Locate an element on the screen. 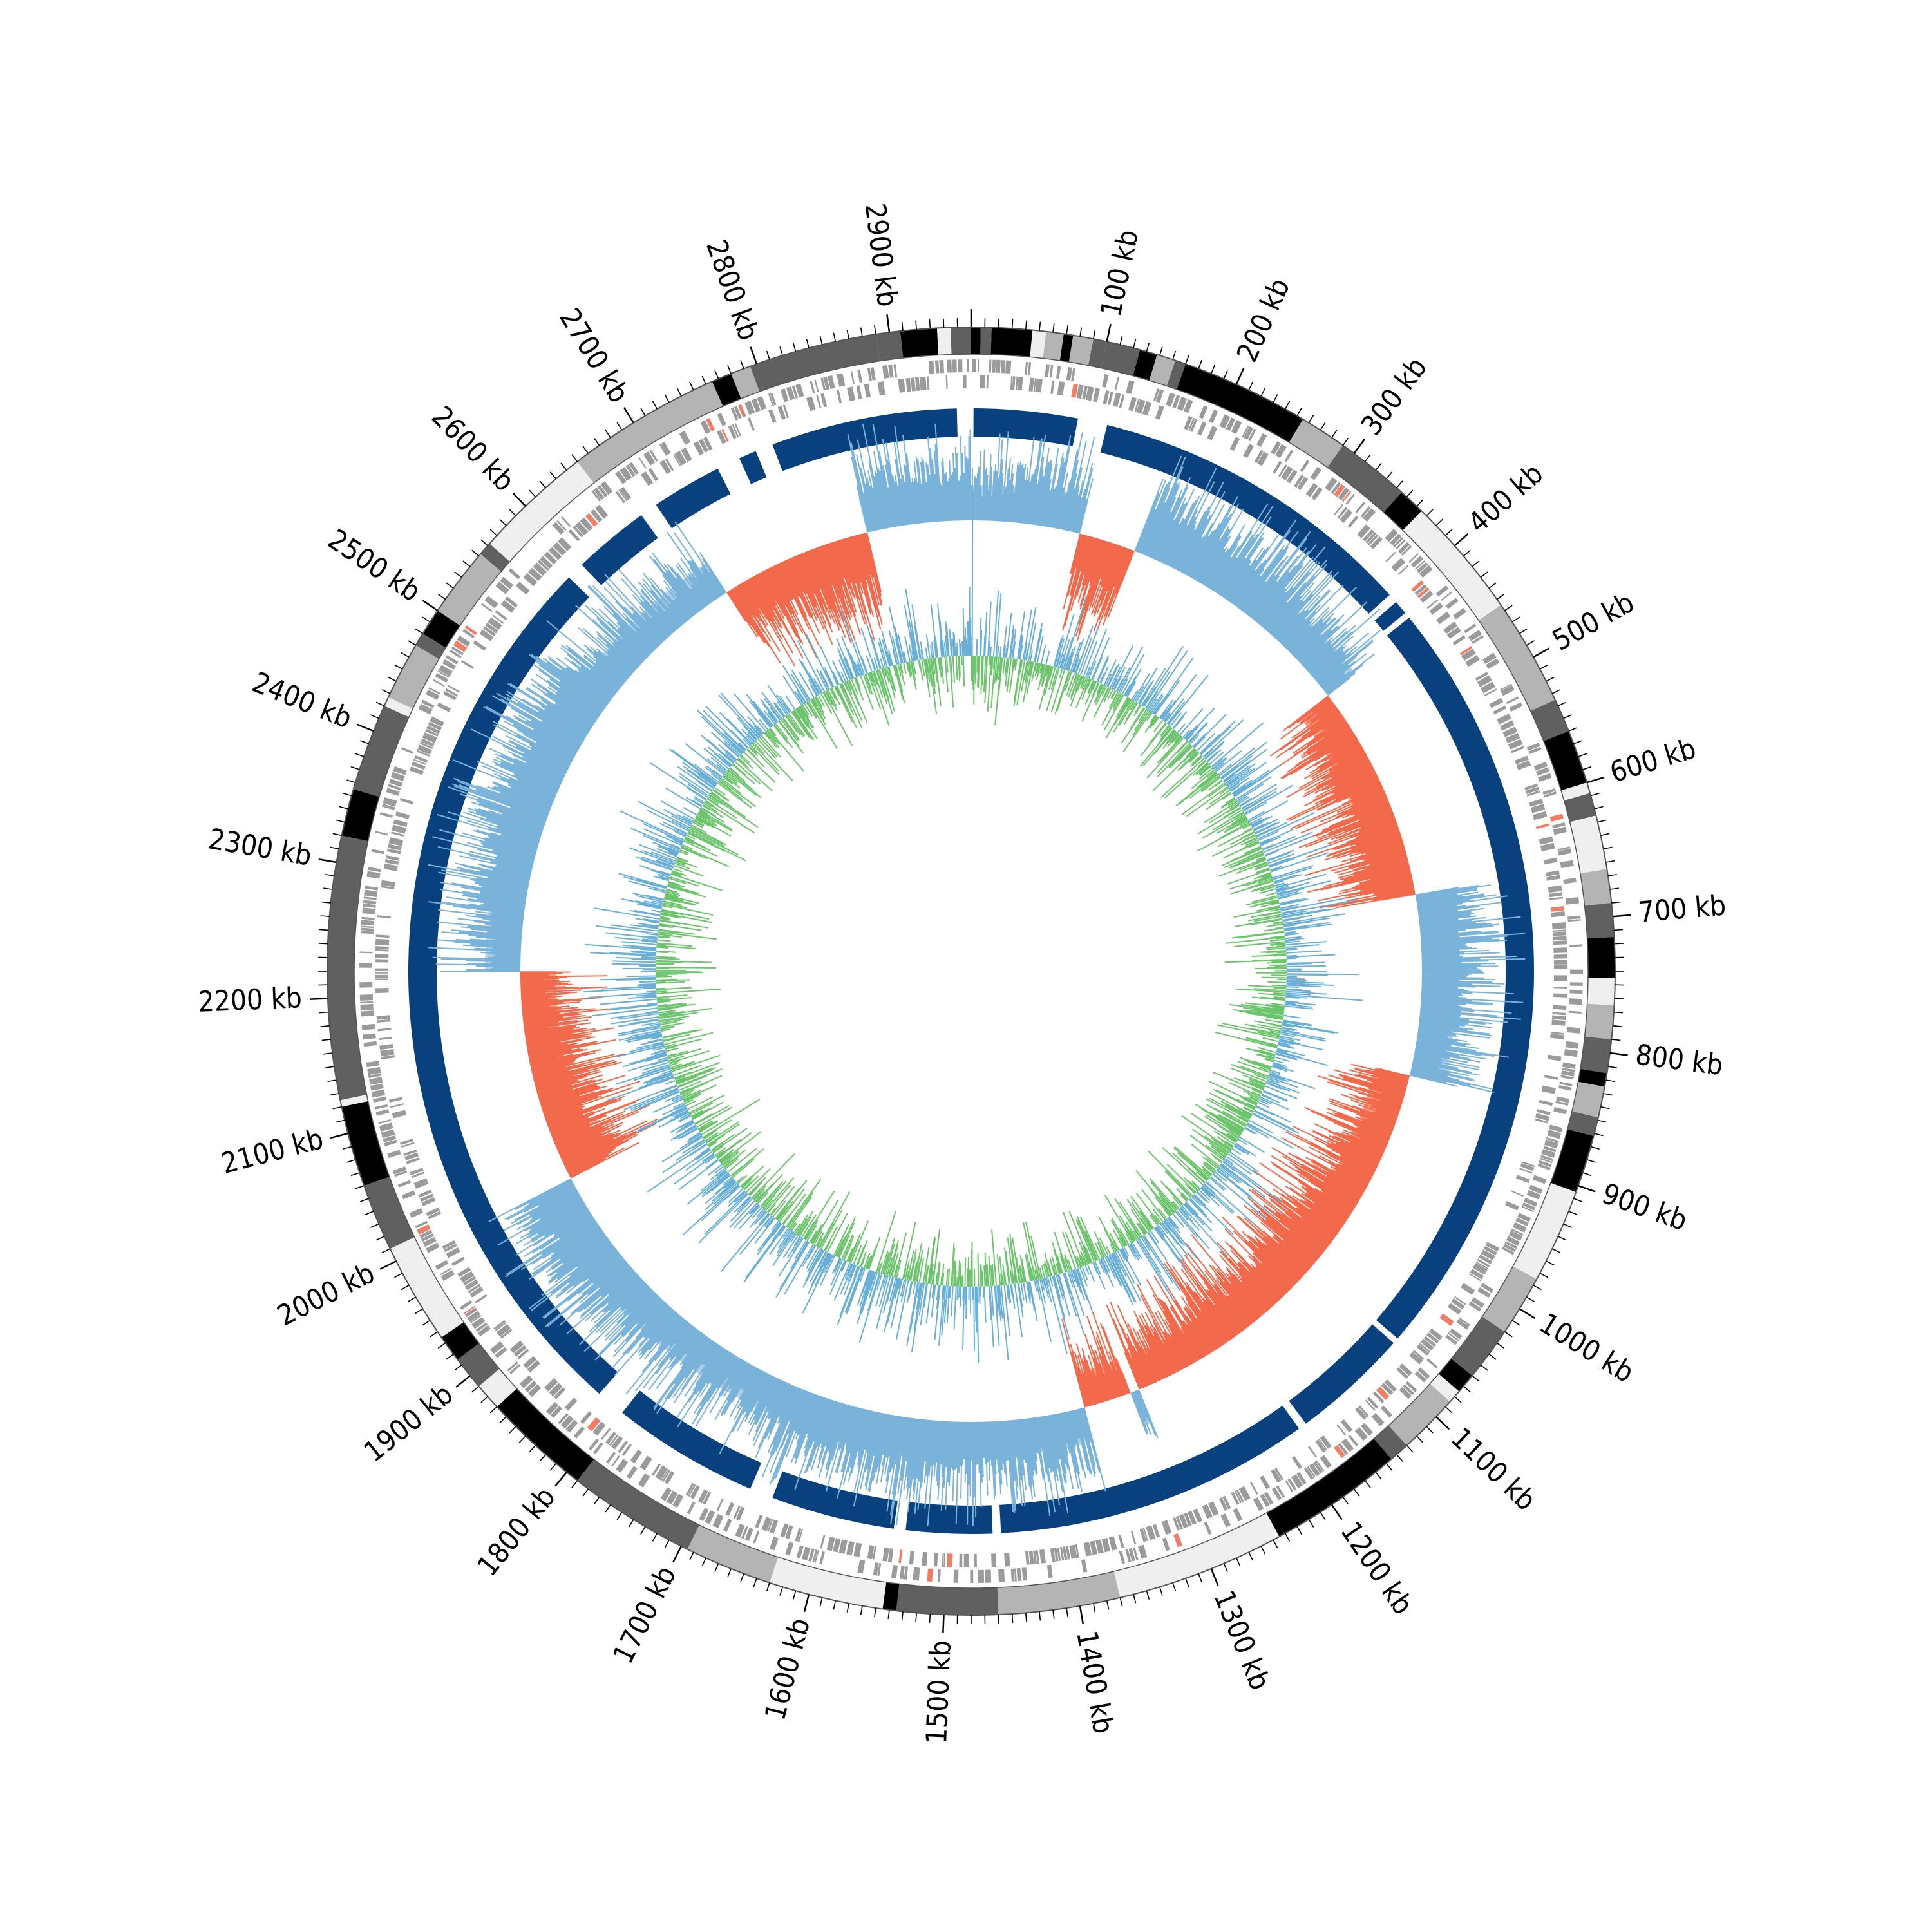  homology-block is located at coordinates (1455, 978).